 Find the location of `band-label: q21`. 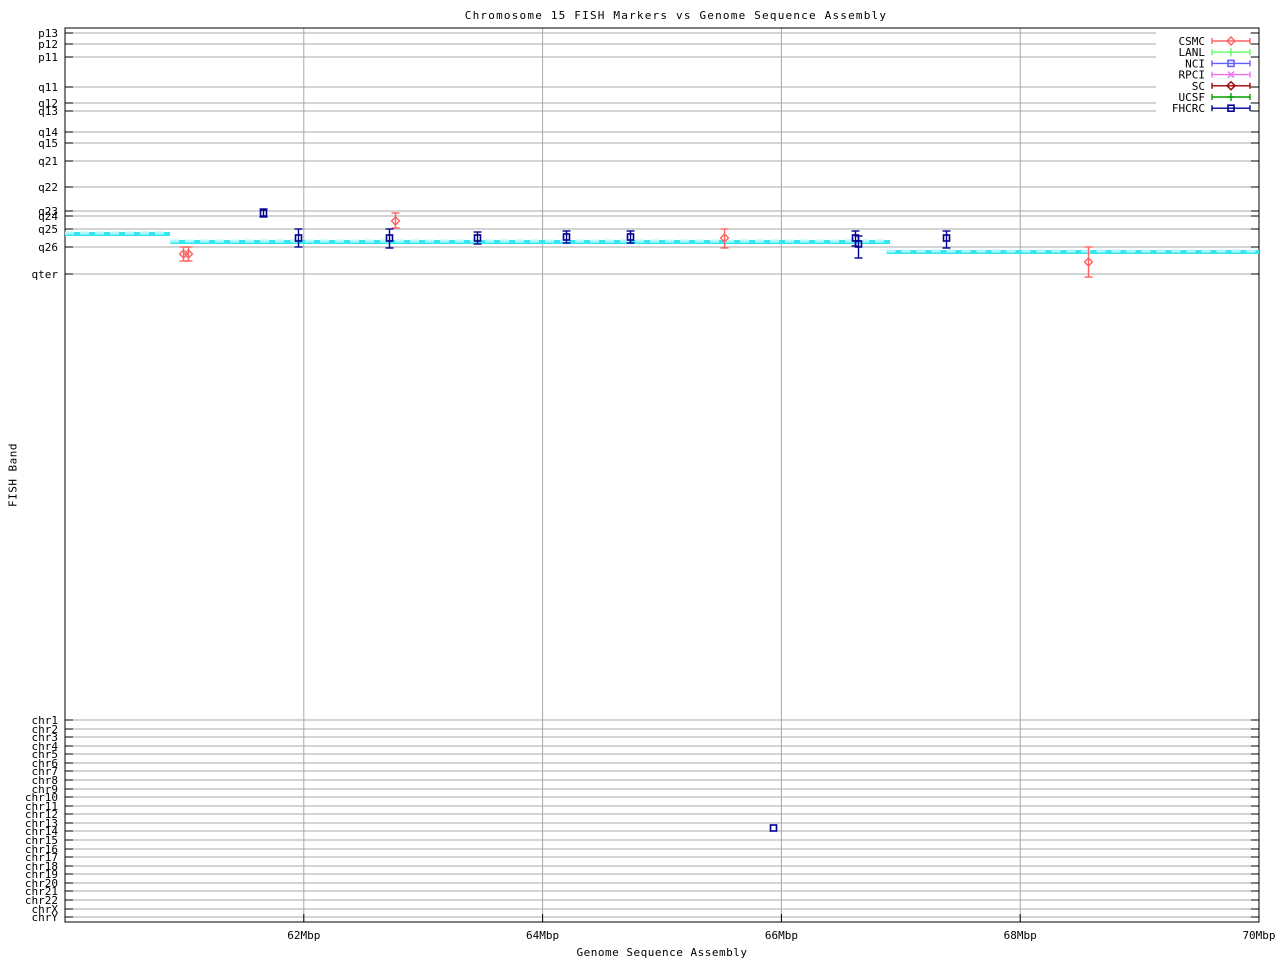

band-label: q21 is located at coordinates (48, 161).